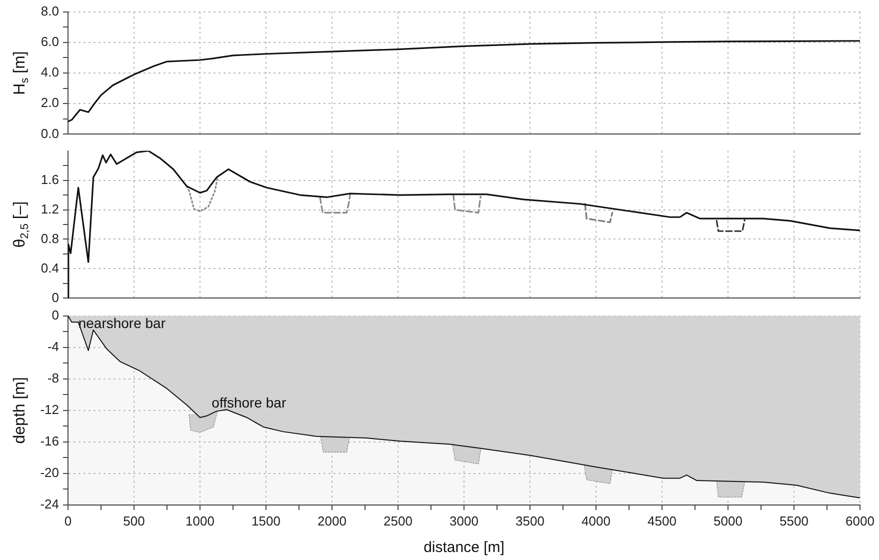 This screenshot has width=879, height=560. What do you see at coordinates (49, 472) in the screenshot?
I see `y-tick-label: -20` at bounding box center [49, 472].